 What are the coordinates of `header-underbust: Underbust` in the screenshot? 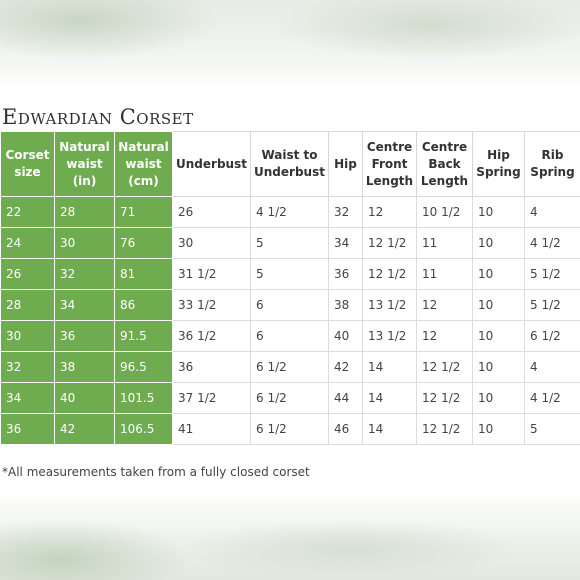 It's located at (211, 164).